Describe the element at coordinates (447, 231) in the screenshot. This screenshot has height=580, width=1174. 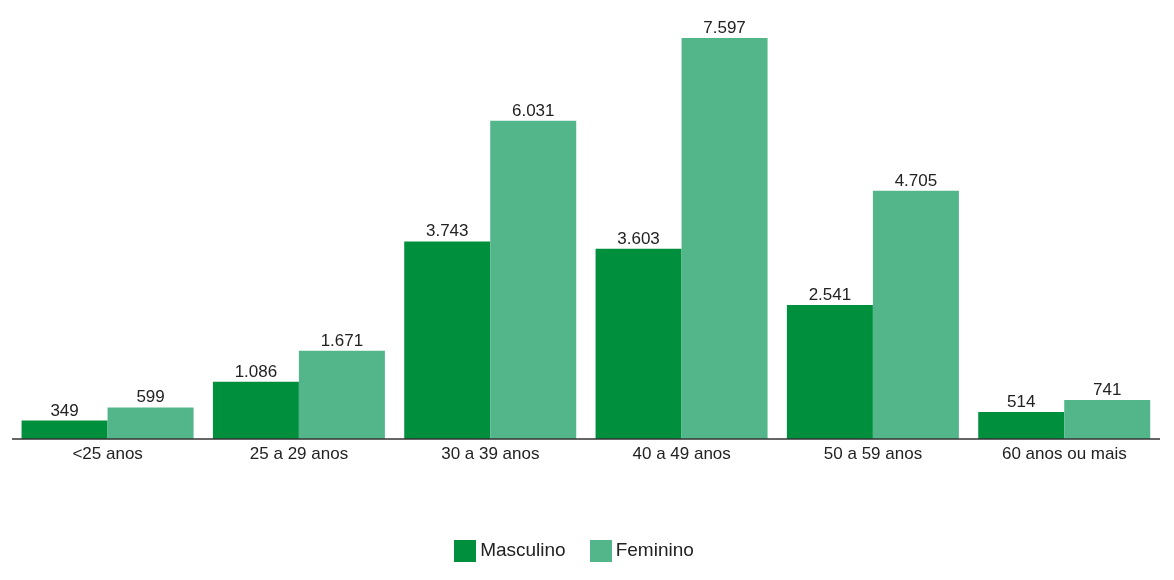
I see `data-label: 3.743` at that location.